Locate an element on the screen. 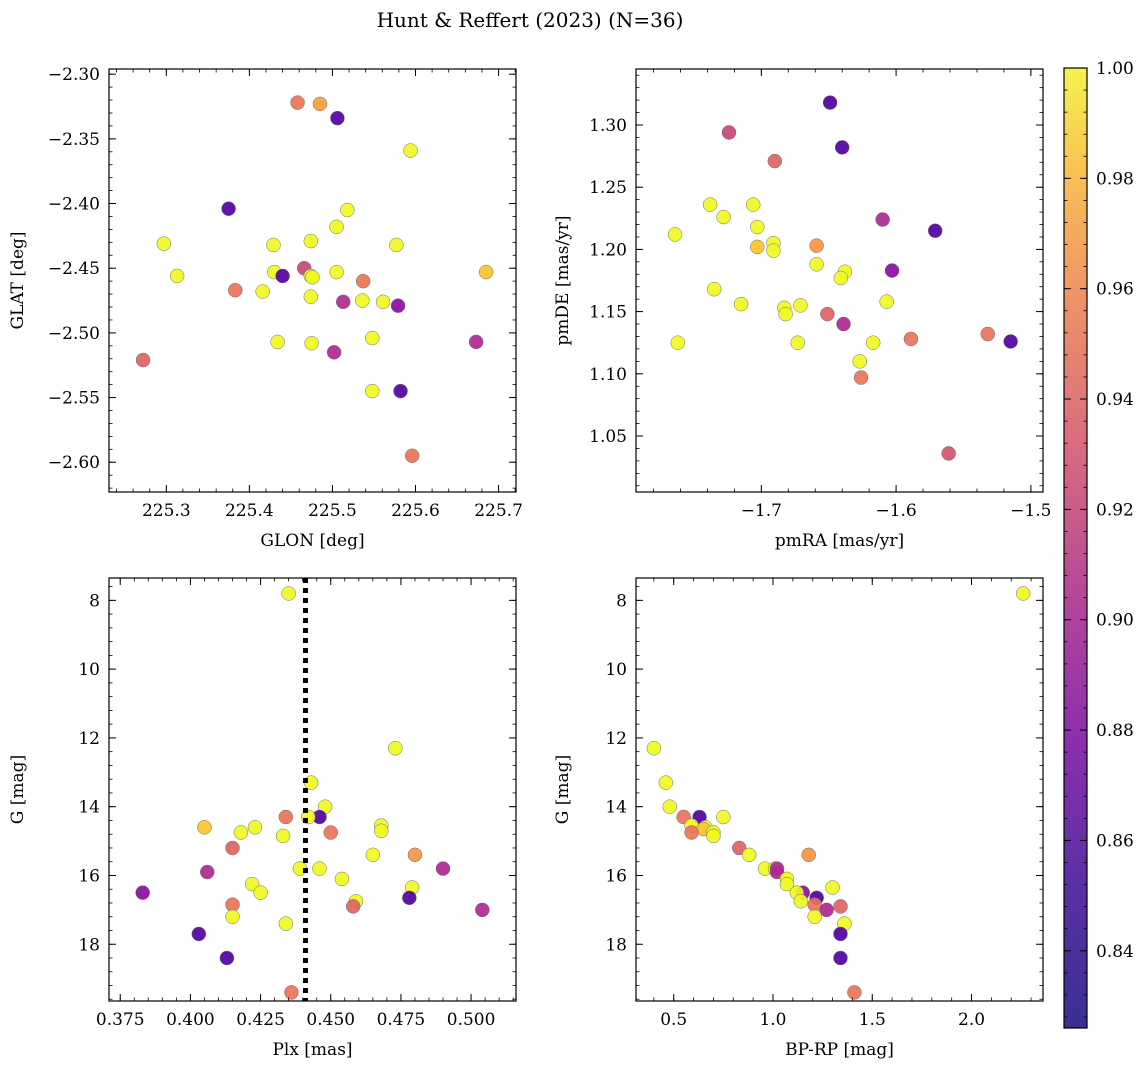 This screenshot has width=1148, height=1068. x-tick-label: −1.5 is located at coordinates (1030, 511).